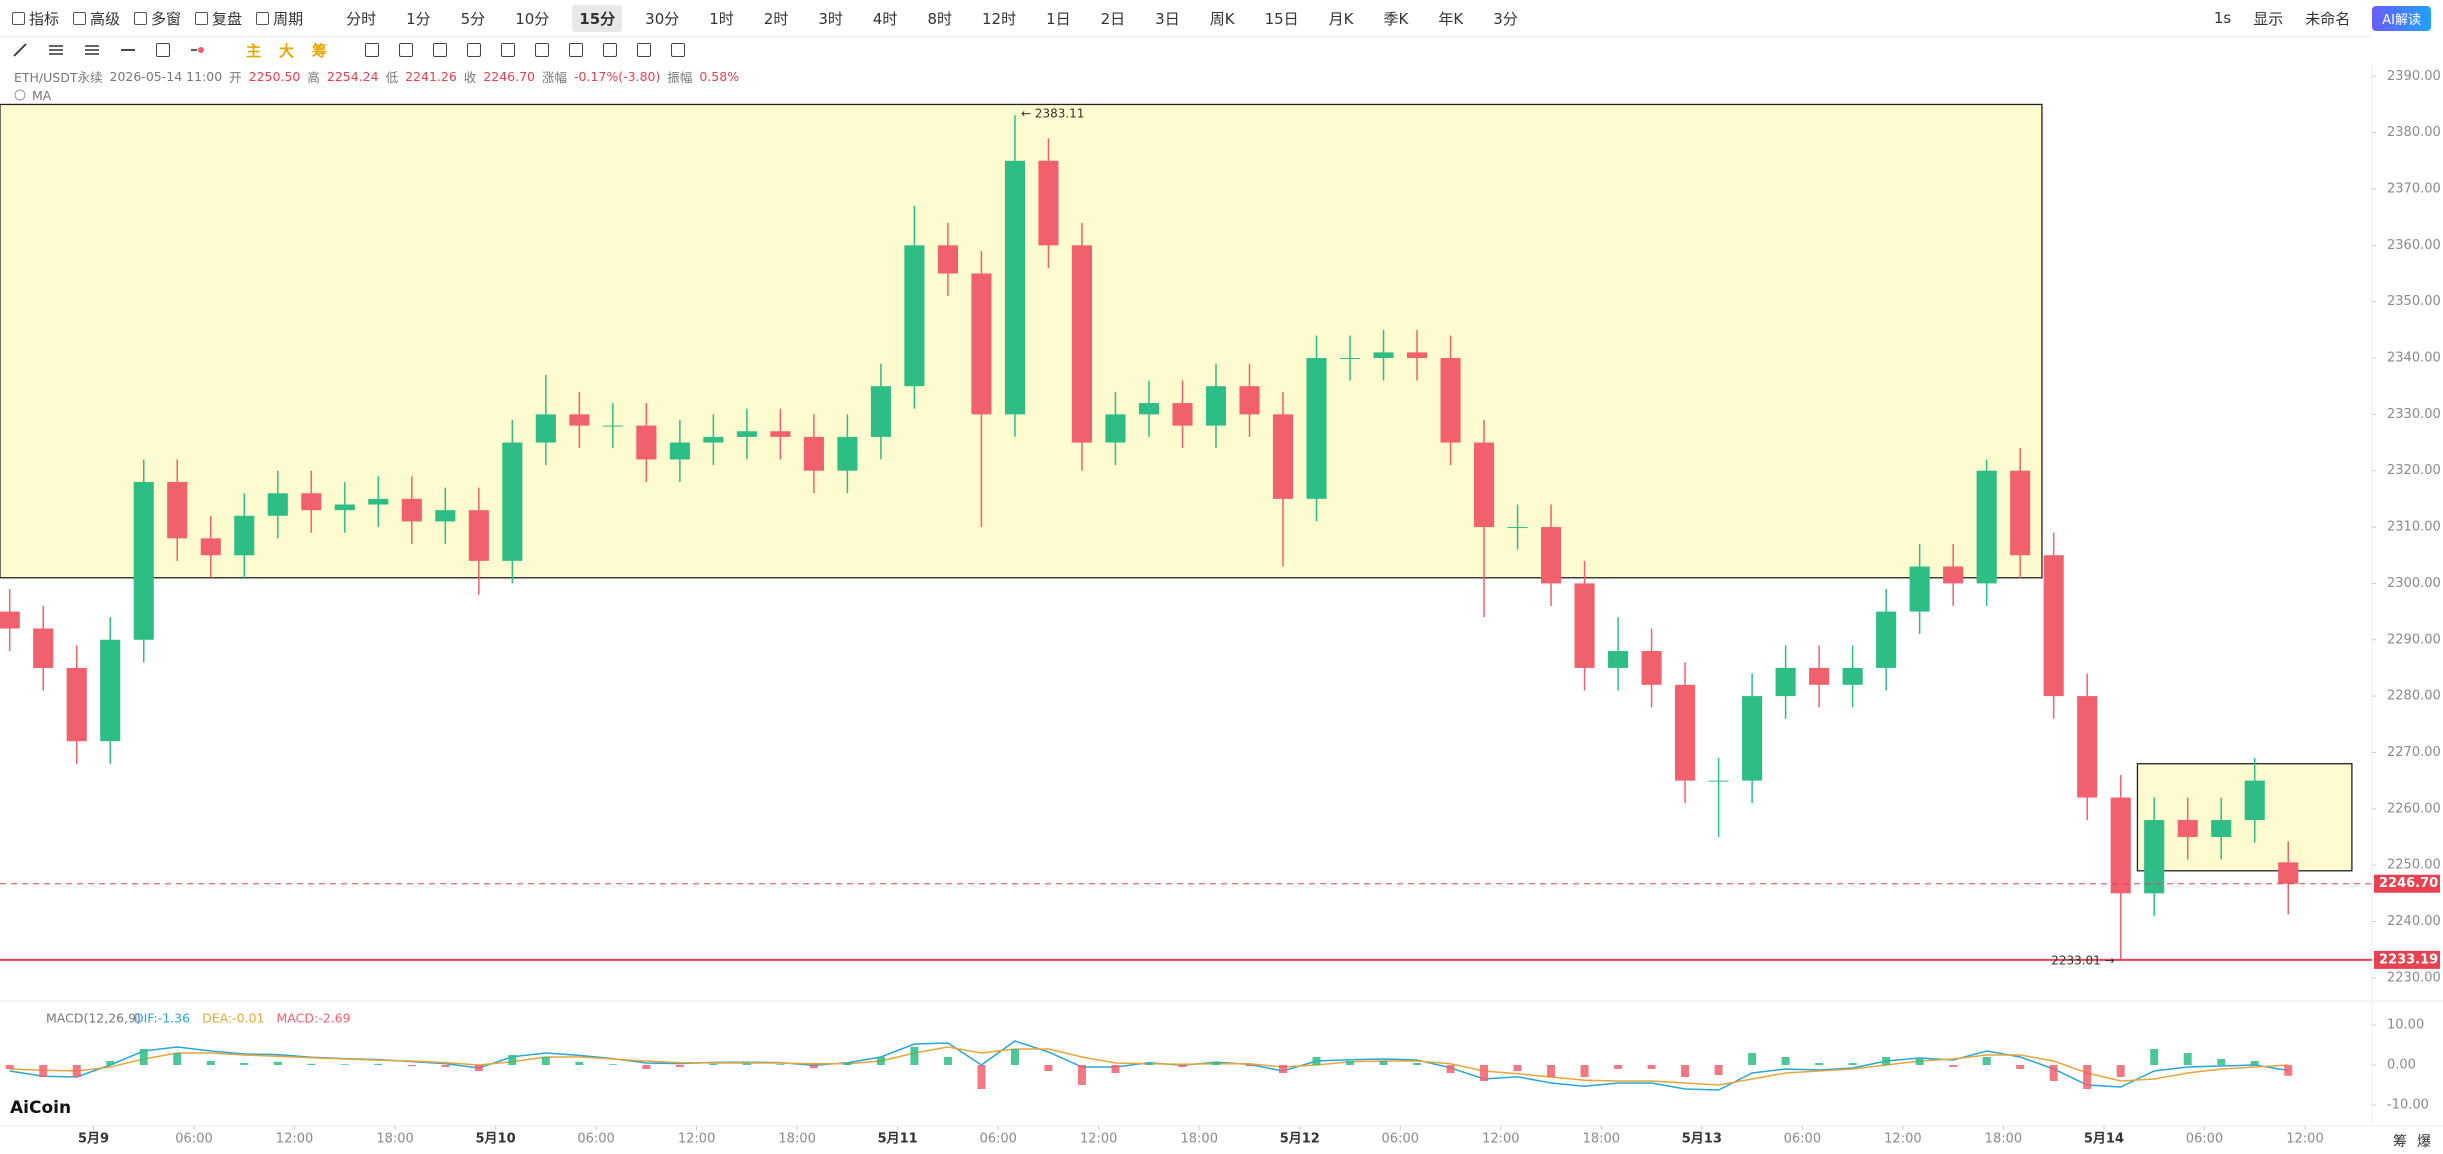 The width and height of the screenshot is (2443, 1154). What do you see at coordinates (2104, 1139) in the screenshot?
I see `x-tick-label: 5月14` at bounding box center [2104, 1139].